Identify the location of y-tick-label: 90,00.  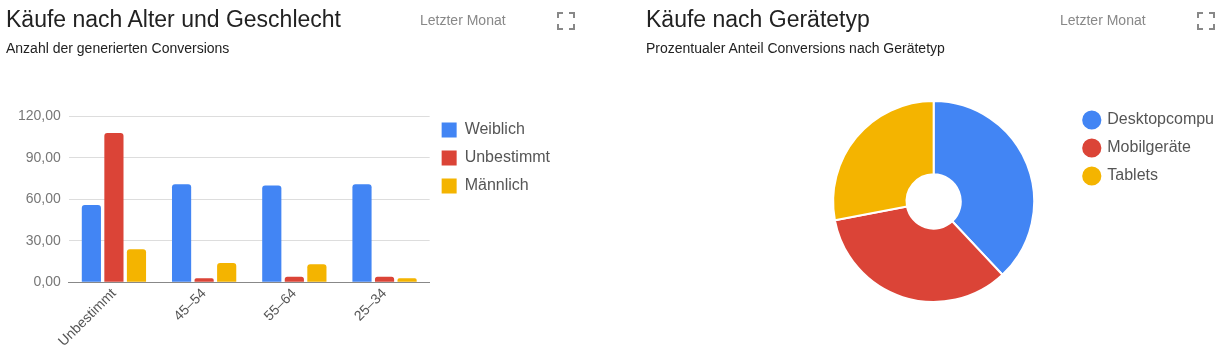
(43, 156).